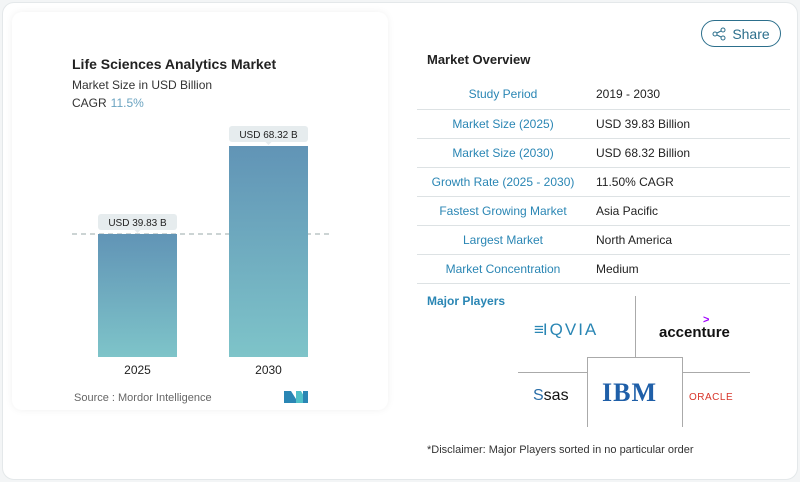 The height and width of the screenshot is (482, 800). I want to click on mordor-logo-icon, so click(296, 397).